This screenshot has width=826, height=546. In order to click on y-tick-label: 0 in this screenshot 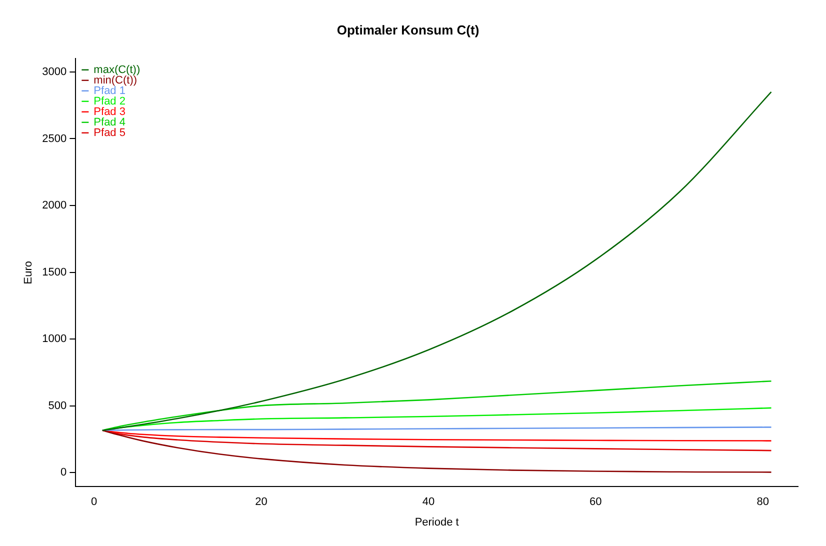, I will do `click(63, 472)`.